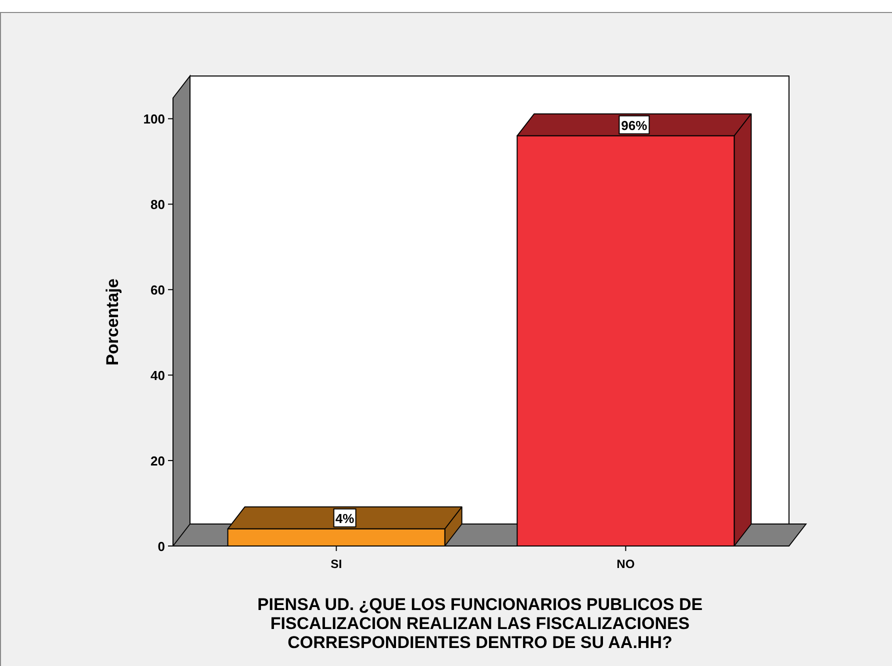 This screenshot has width=892, height=666. I want to click on y-axis-title: Porcentaje, so click(112, 322).